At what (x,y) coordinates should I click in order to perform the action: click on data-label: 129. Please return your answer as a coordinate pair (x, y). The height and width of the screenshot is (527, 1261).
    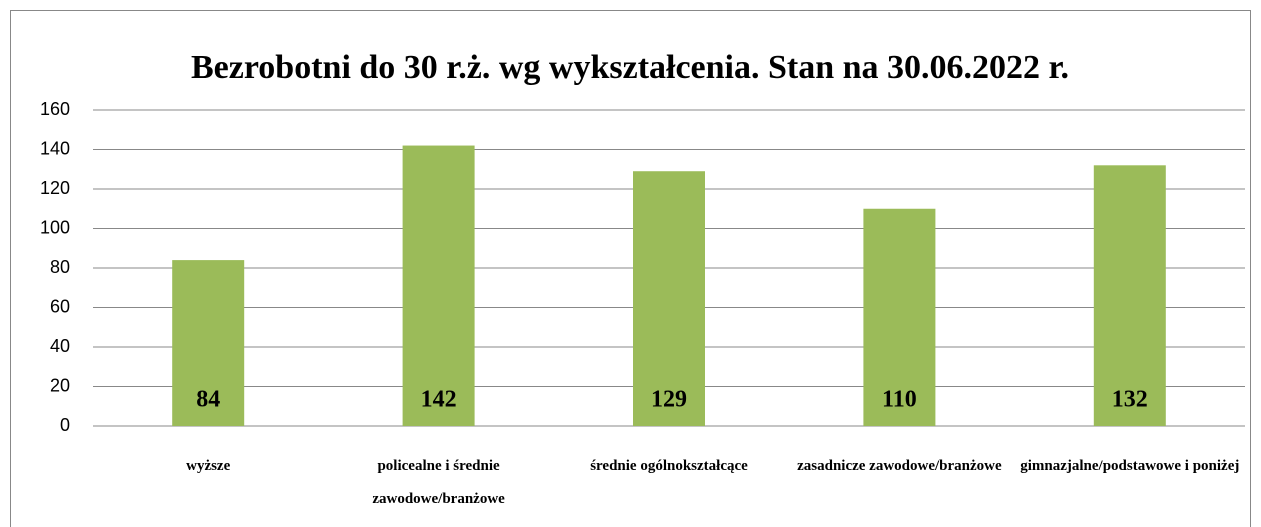
    Looking at the image, I should click on (669, 400).